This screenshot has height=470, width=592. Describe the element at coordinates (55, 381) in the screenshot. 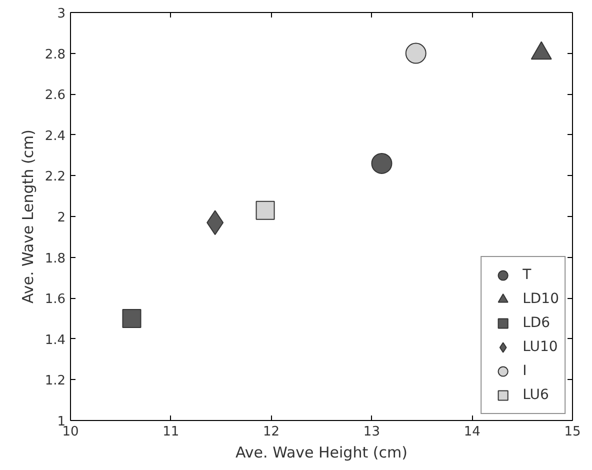

I see `y-tick-label: 1.2` at that location.